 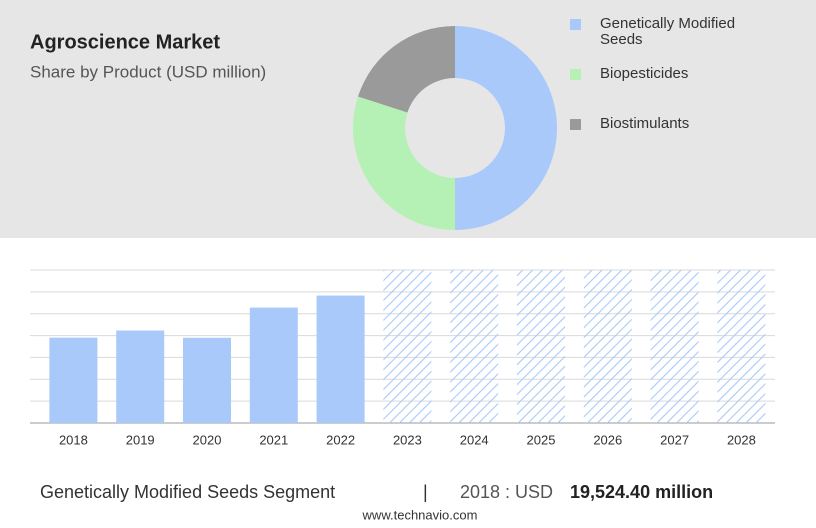 What do you see at coordinates (641, 492) in the screenshot?
I see `value-label: 19,524.40 million` at bounding box center [641, 492].